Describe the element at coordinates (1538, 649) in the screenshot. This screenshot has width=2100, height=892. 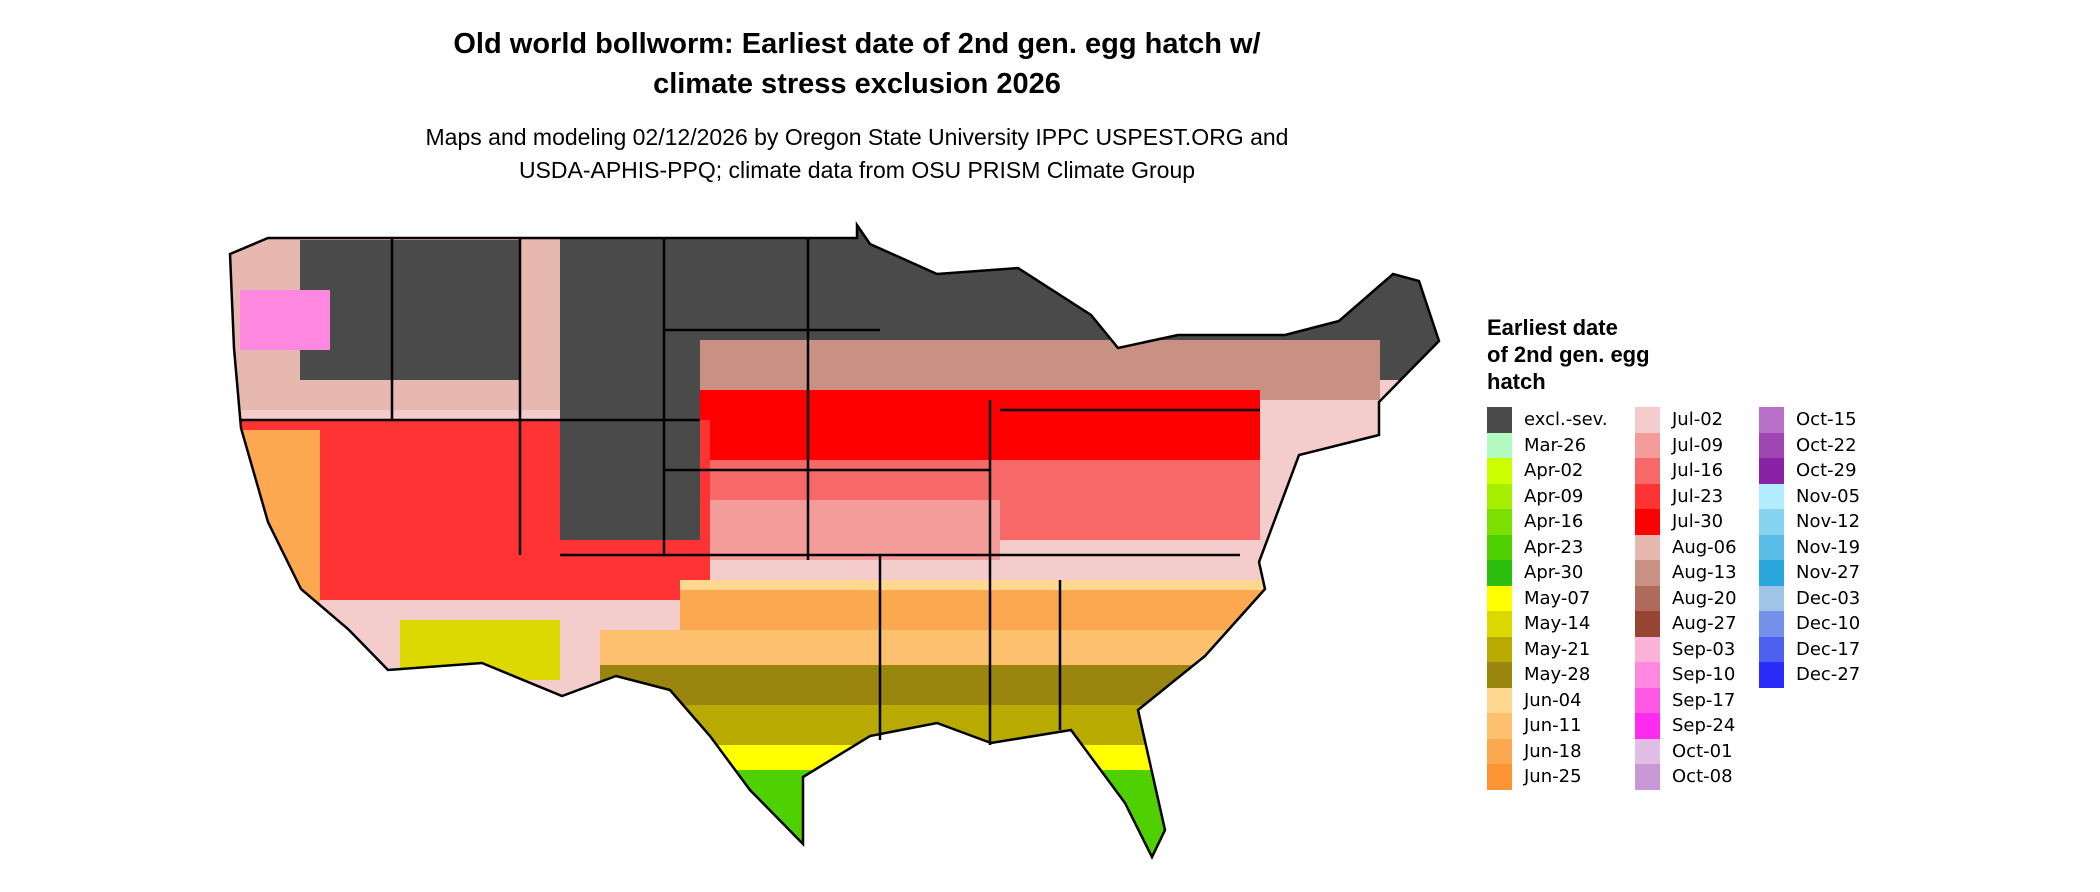
I see `legend-item: May-21` at that location.